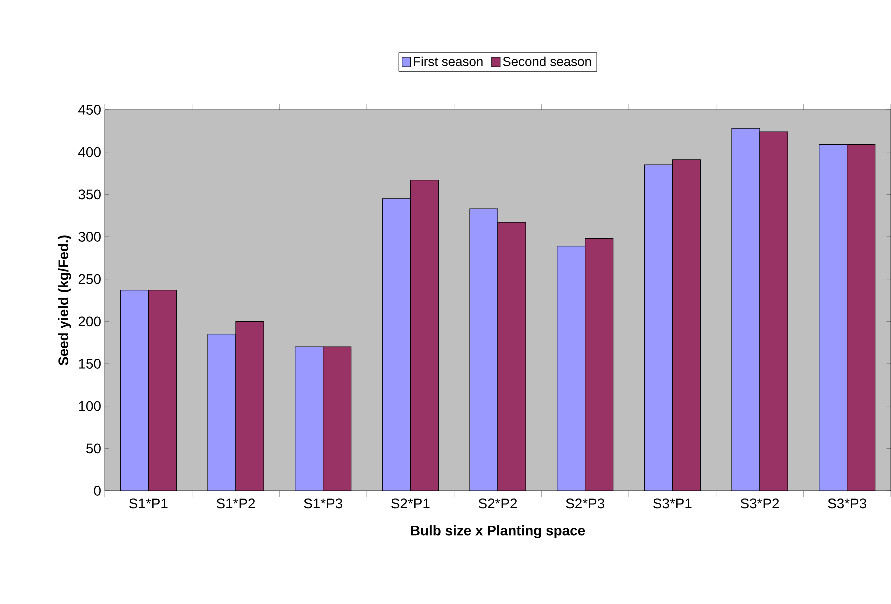 The height and width of the screenshot is (604, 891). I want to click on x-tick-label: S1*P3, so click(323, 503).